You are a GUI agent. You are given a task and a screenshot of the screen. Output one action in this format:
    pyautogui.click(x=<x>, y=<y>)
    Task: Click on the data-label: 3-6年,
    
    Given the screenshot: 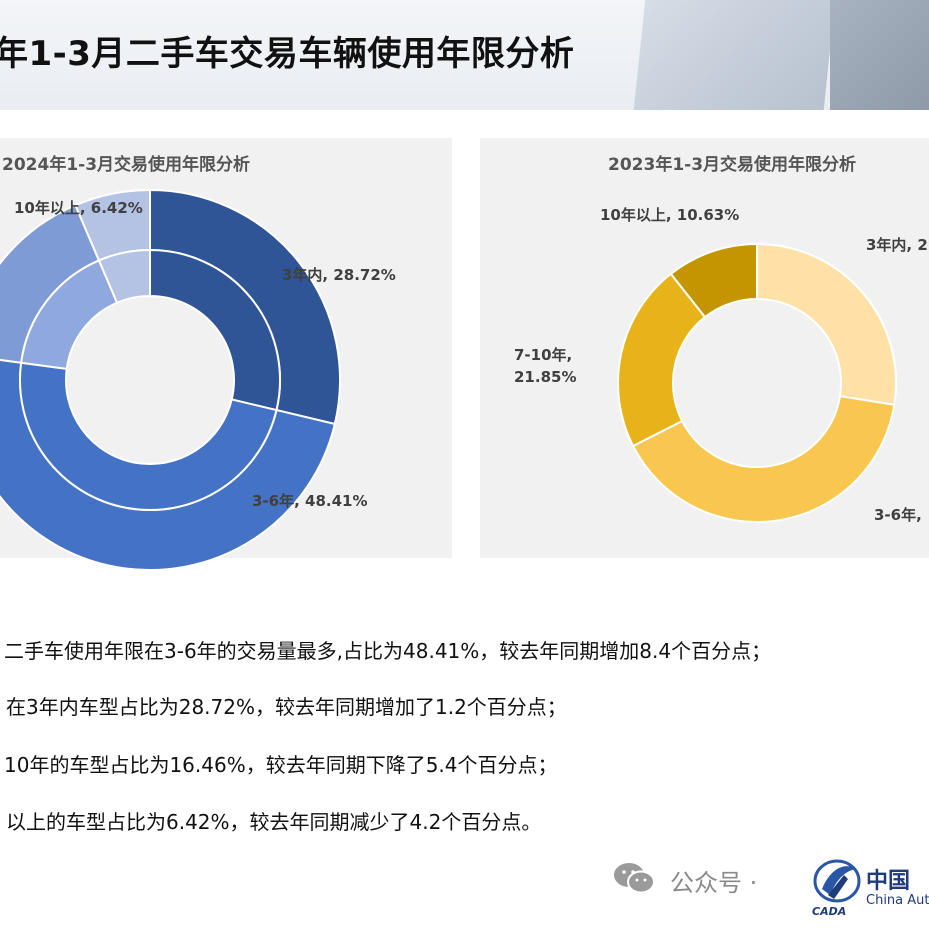 What is the action you would take?
    pyautogui.click(x=898, y=515)
    